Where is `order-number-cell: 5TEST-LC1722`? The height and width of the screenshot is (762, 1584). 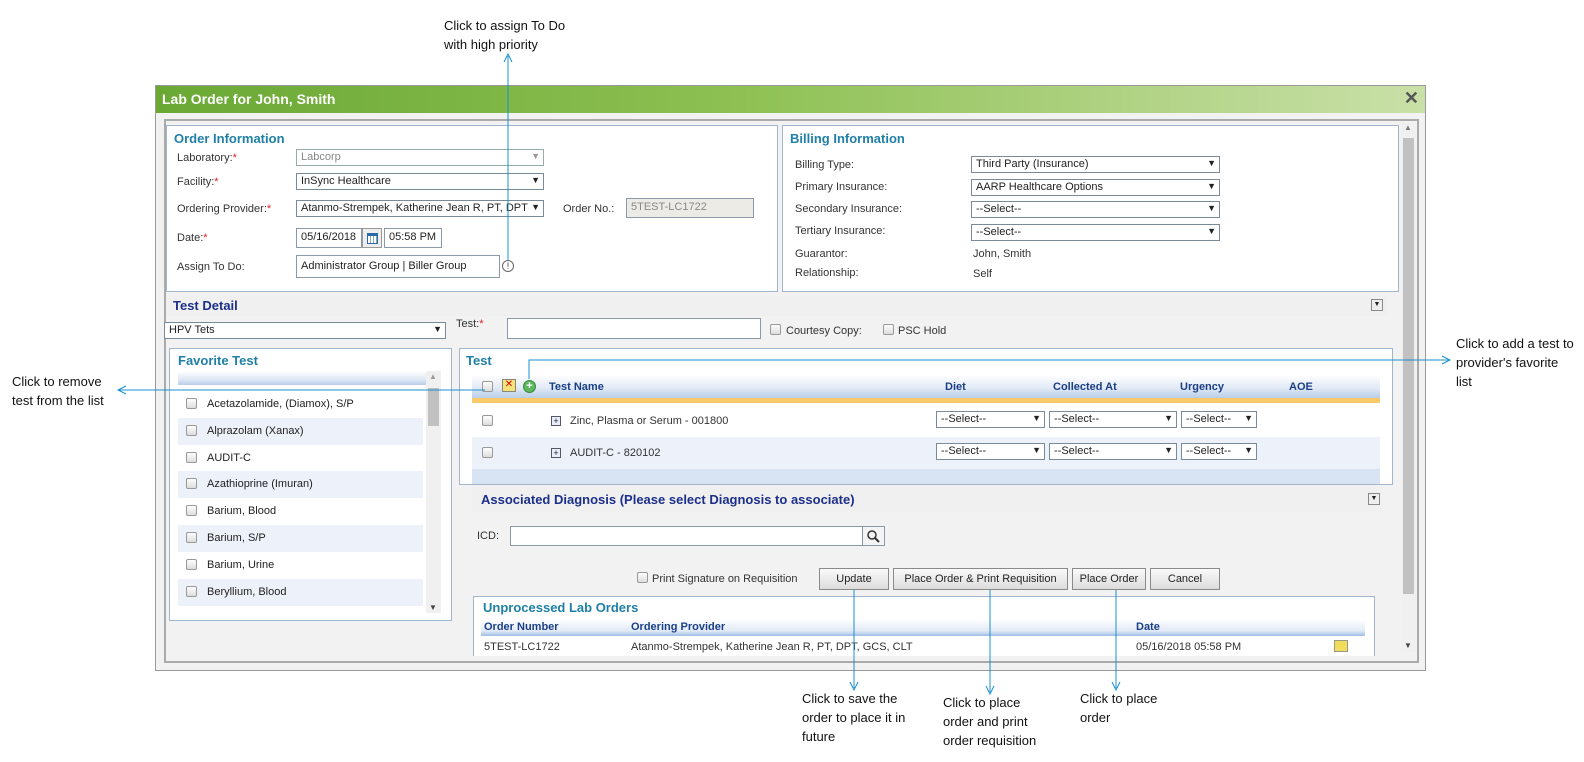
order-number-cell: 5TEST-LC1722 is located at coordinates (522, 647).